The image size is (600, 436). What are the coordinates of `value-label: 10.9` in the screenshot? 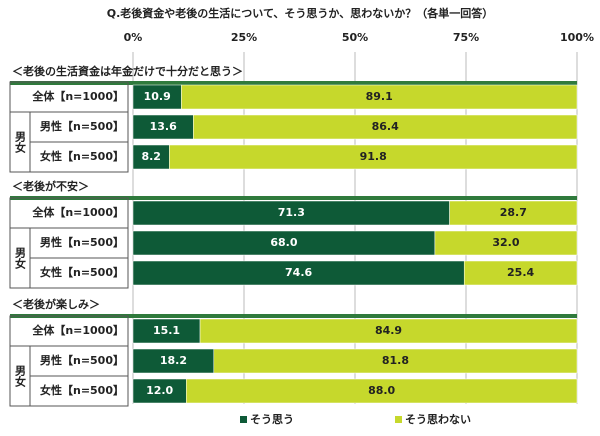 It's located at (157, 96).